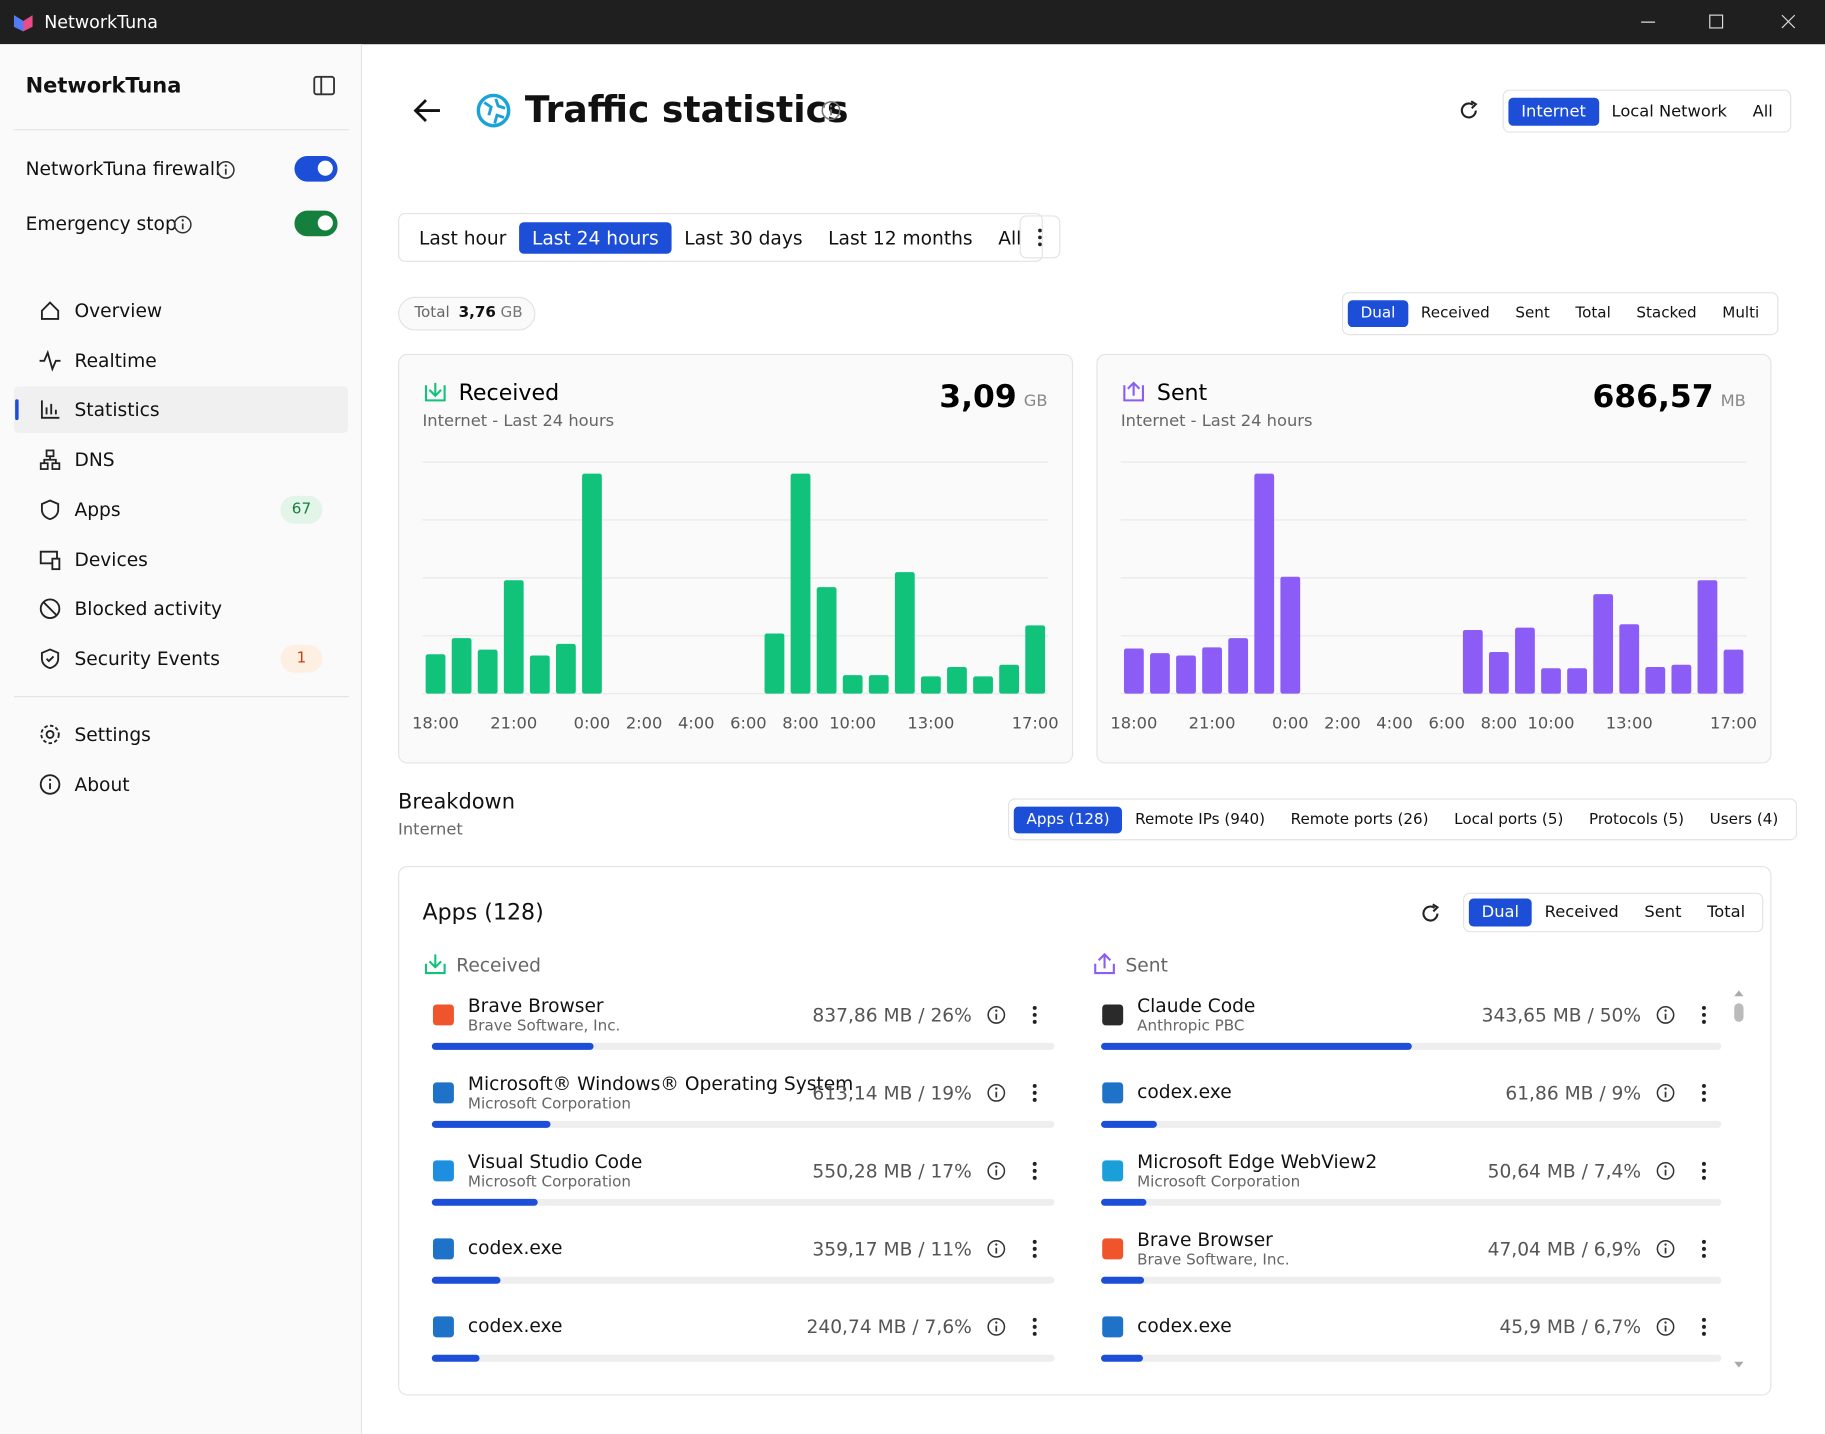  What do you see at coordinates (181, 697) in the screenshot?
I see `separator` at bounding box center [181, 697].